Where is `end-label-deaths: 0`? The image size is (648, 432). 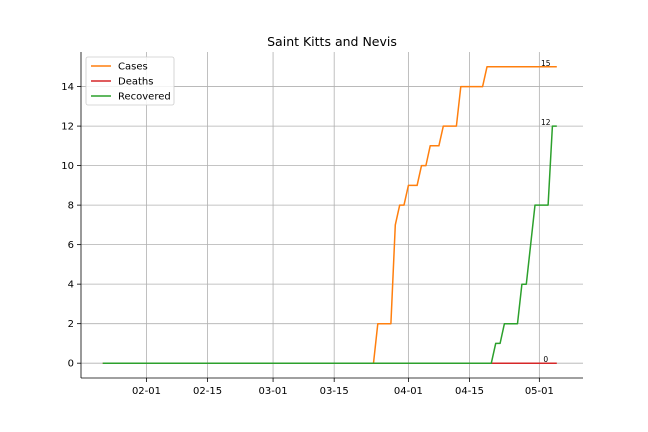 end-label-deaths: 0 is located at coordinates (545, 359).